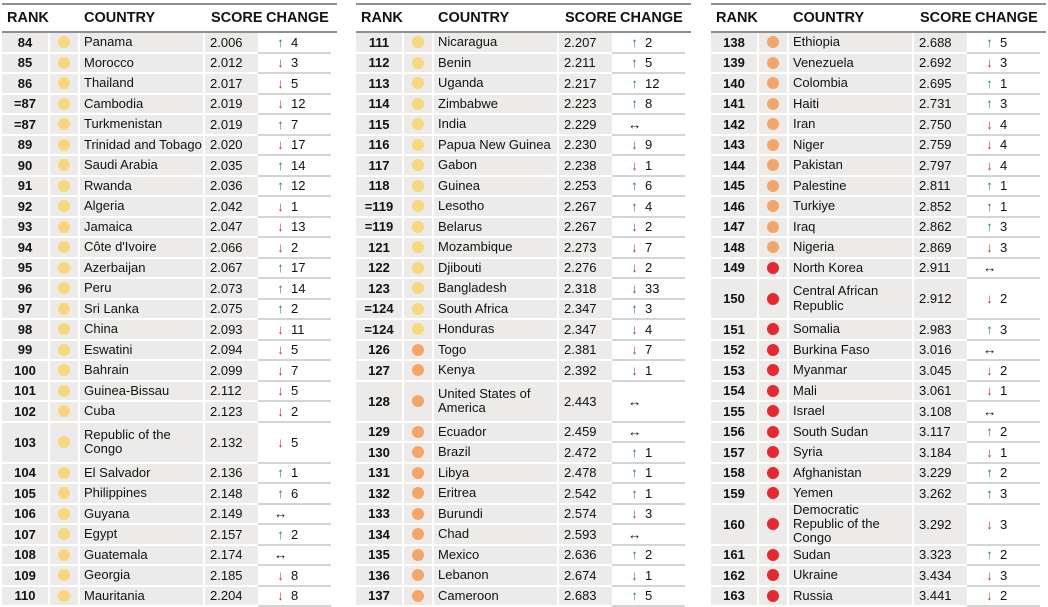 This screenshot has height=607, width=1048. What do you see at coordinates (380, 453) in the screenshot?
I see `rank-cell: 130` at bounding box center [380, 453].